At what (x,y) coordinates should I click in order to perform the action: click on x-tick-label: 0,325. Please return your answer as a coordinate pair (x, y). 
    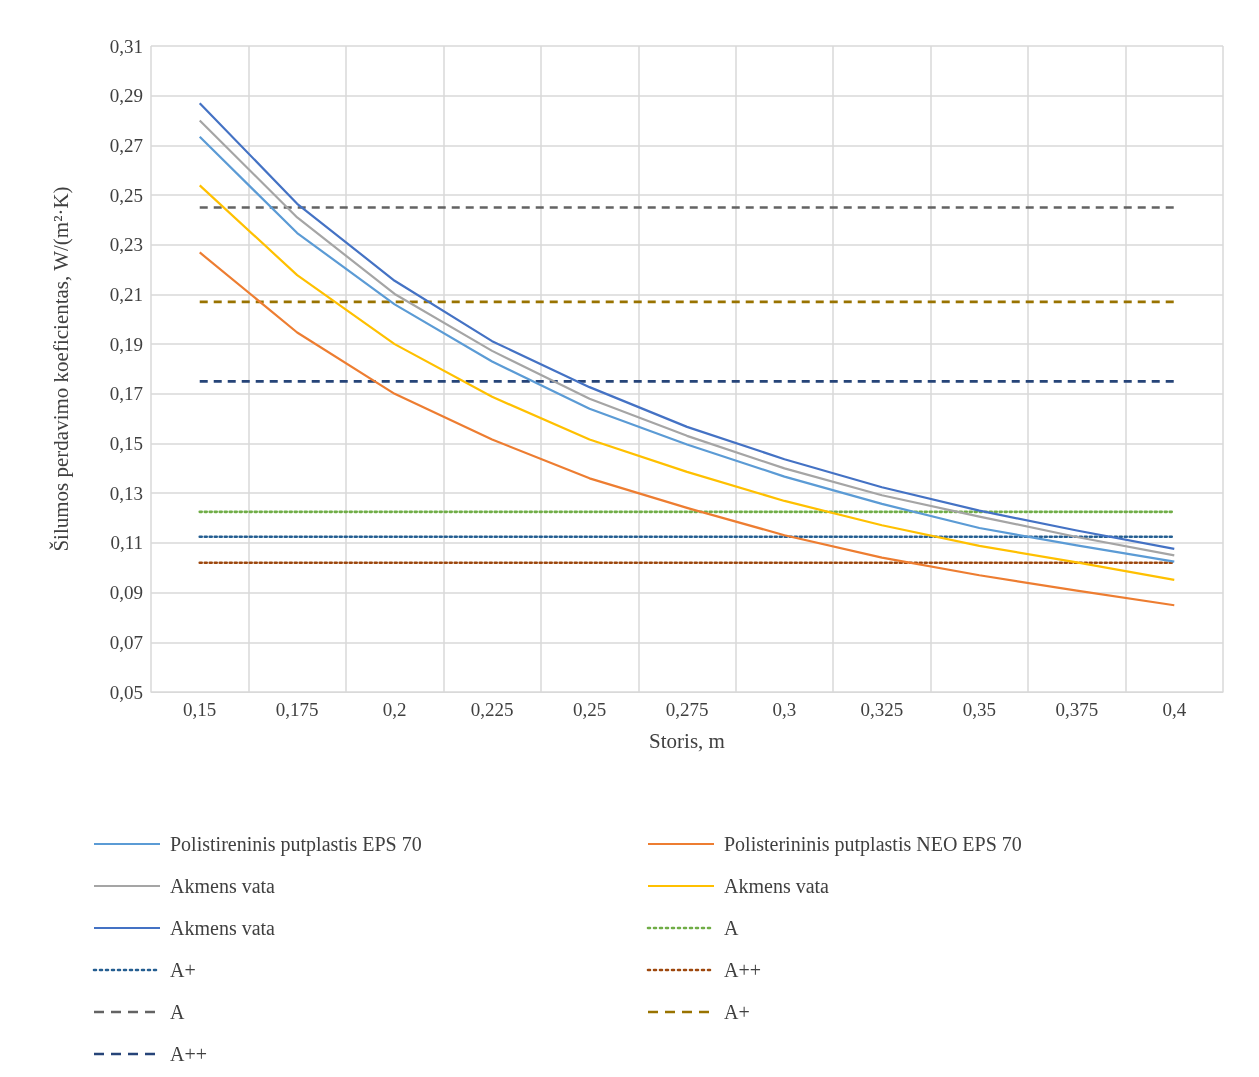
    Looking at the image, I should click on (882, 709).